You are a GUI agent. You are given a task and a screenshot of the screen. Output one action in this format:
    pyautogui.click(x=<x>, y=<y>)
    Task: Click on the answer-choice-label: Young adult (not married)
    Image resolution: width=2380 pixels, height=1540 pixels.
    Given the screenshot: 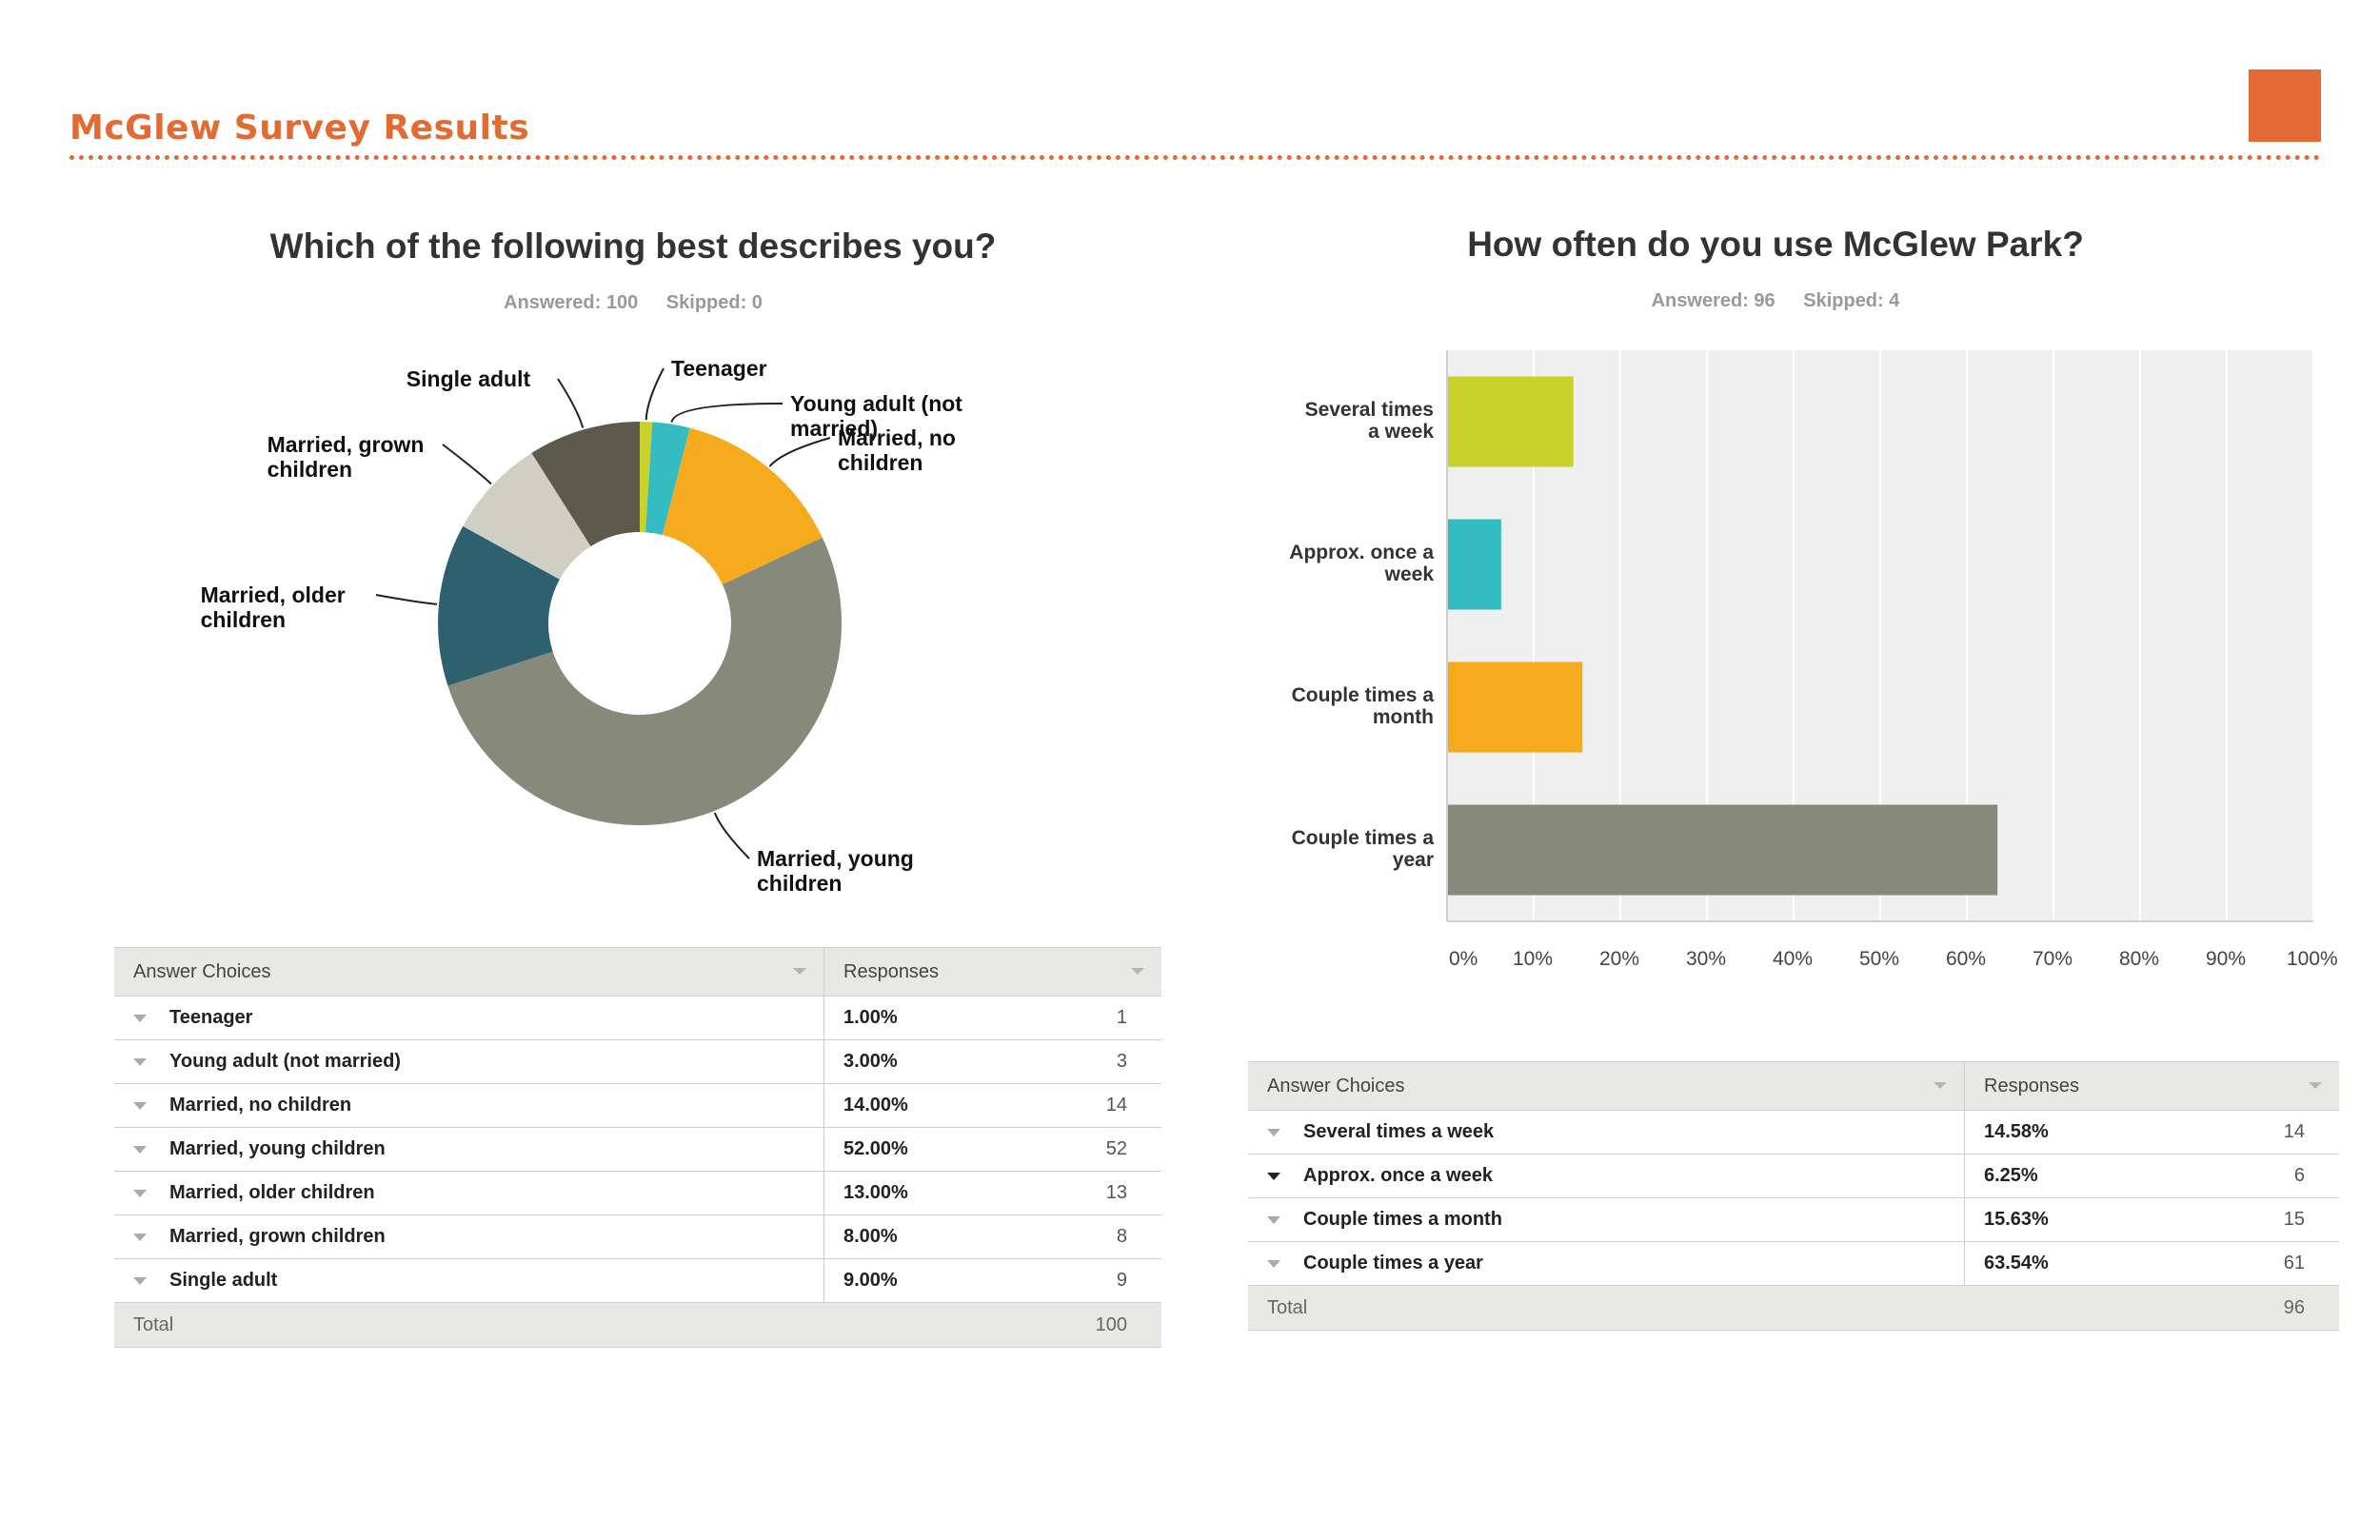 What is the action you would take?
    pyautogui.click(x=285, y=1061)
    